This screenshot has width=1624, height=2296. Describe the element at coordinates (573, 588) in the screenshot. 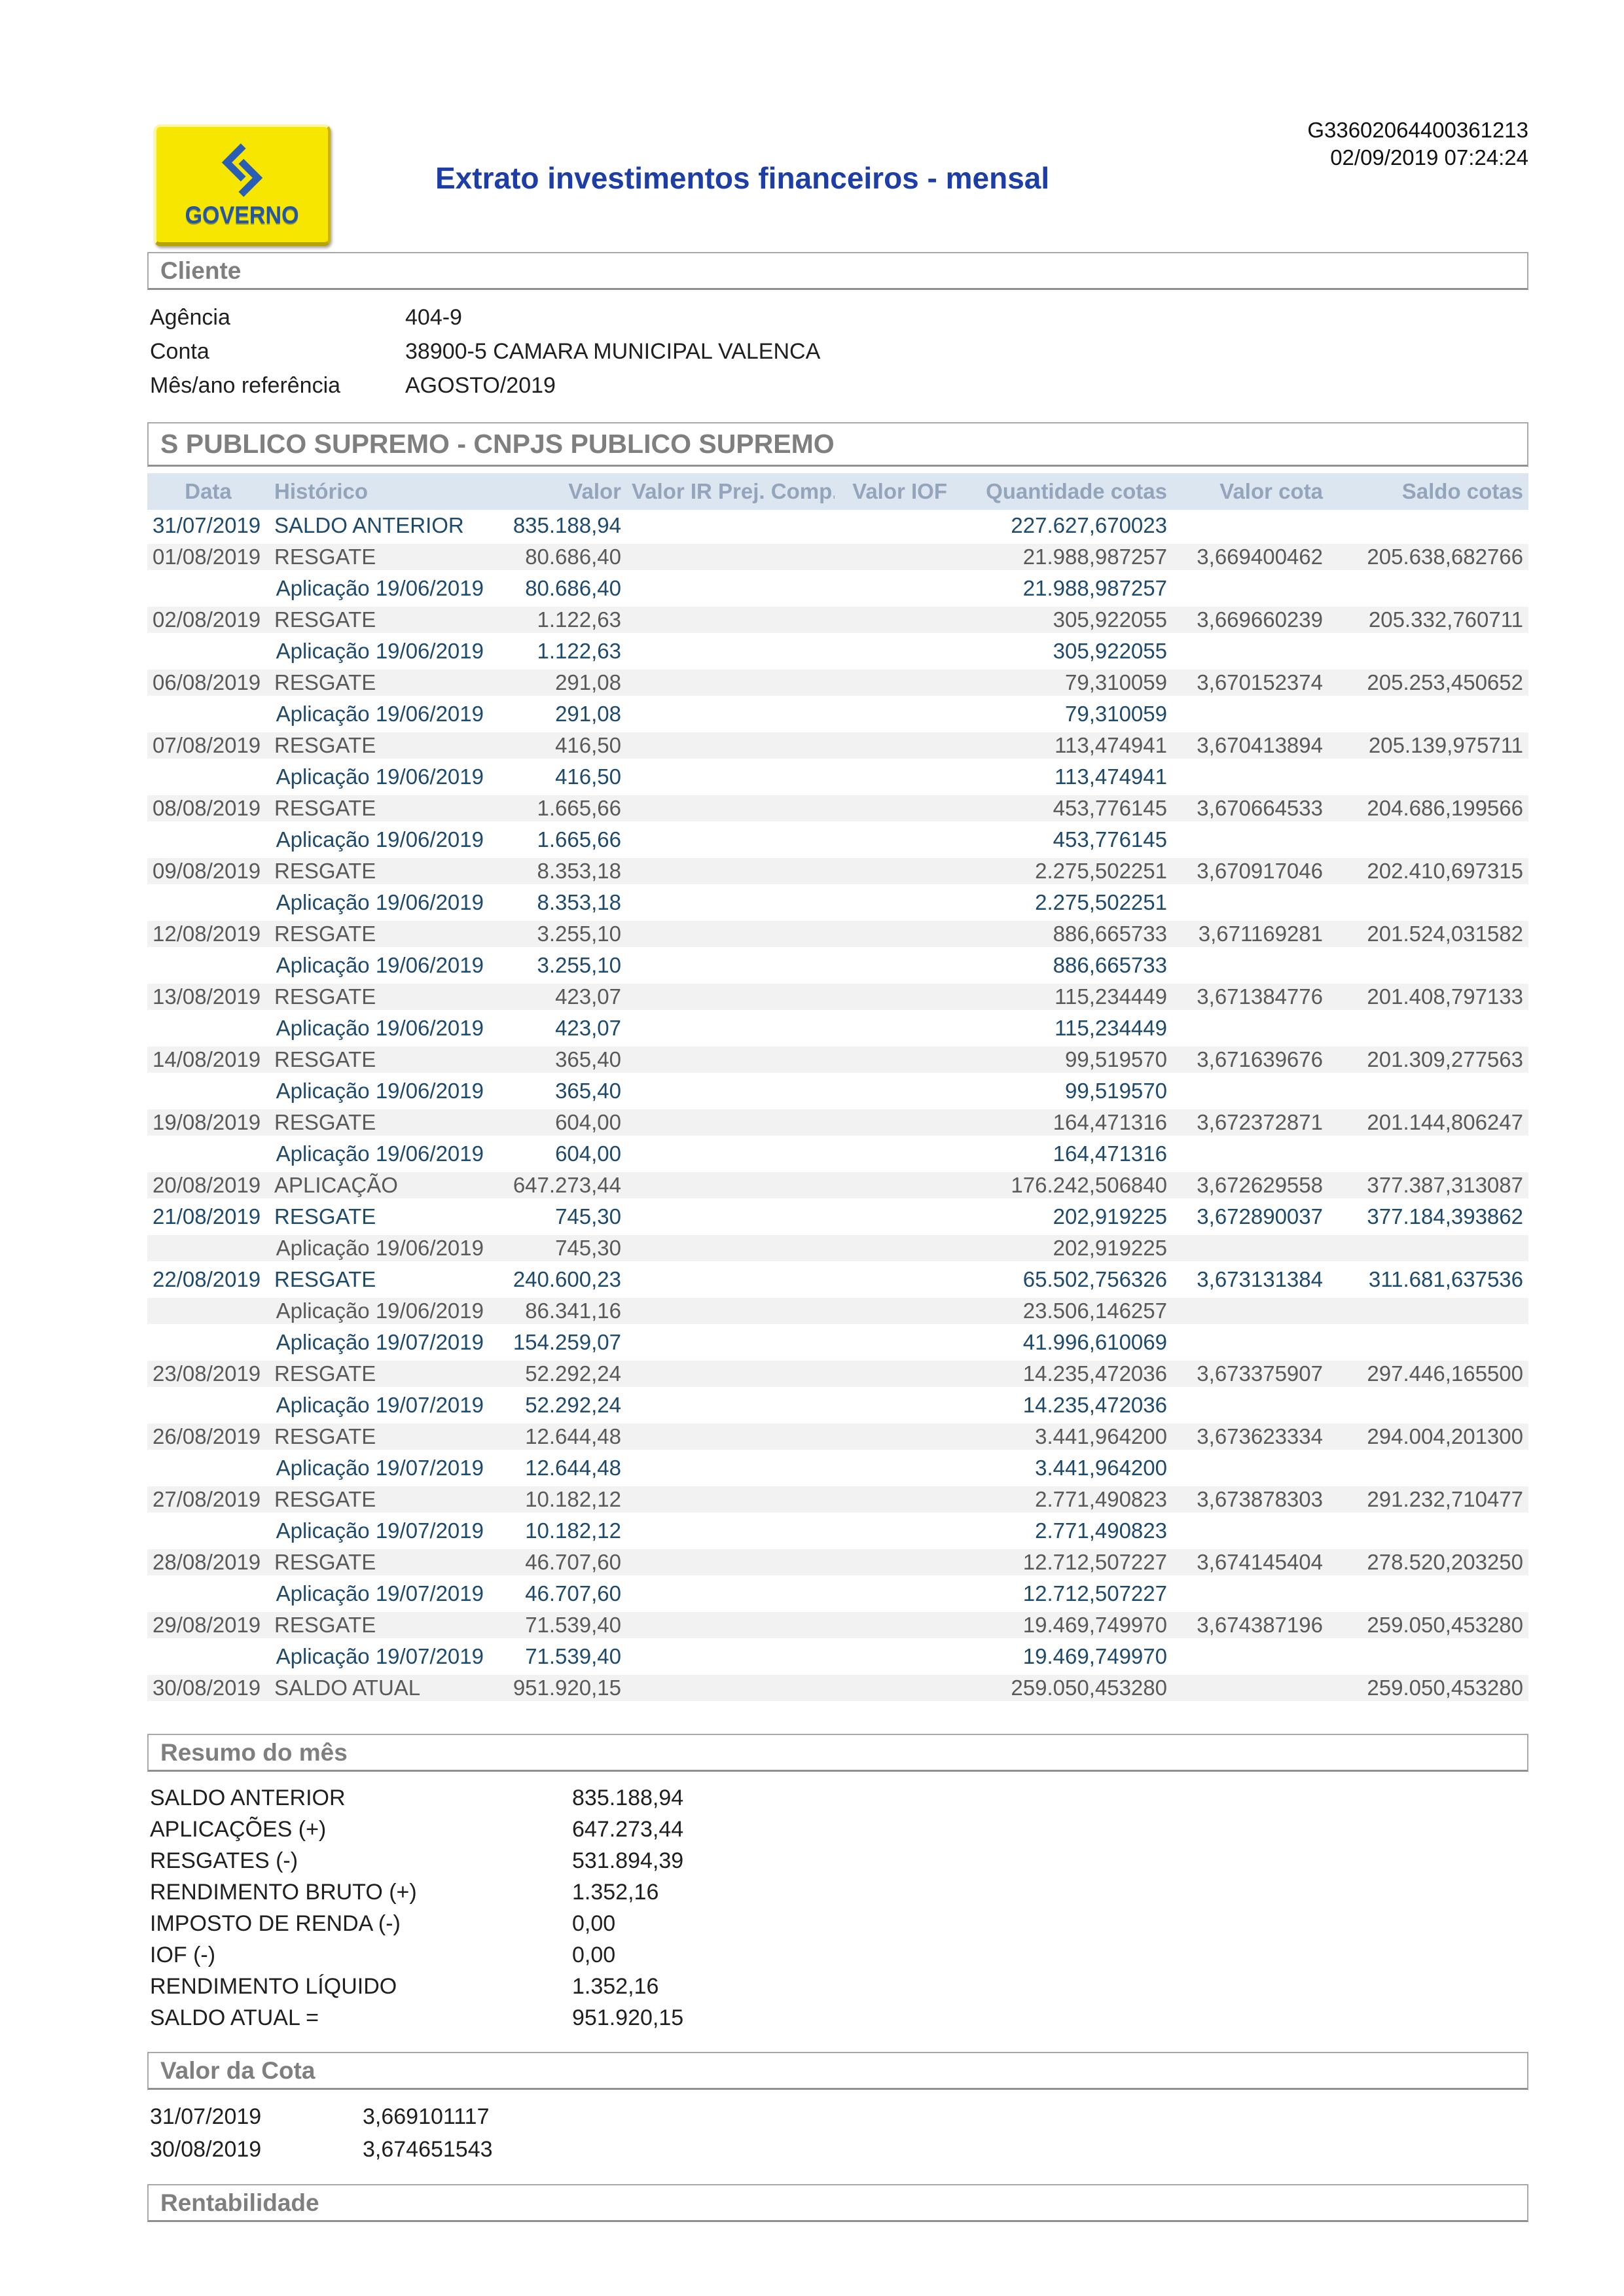

I see `cell-valor: 80.686,40` at that location.